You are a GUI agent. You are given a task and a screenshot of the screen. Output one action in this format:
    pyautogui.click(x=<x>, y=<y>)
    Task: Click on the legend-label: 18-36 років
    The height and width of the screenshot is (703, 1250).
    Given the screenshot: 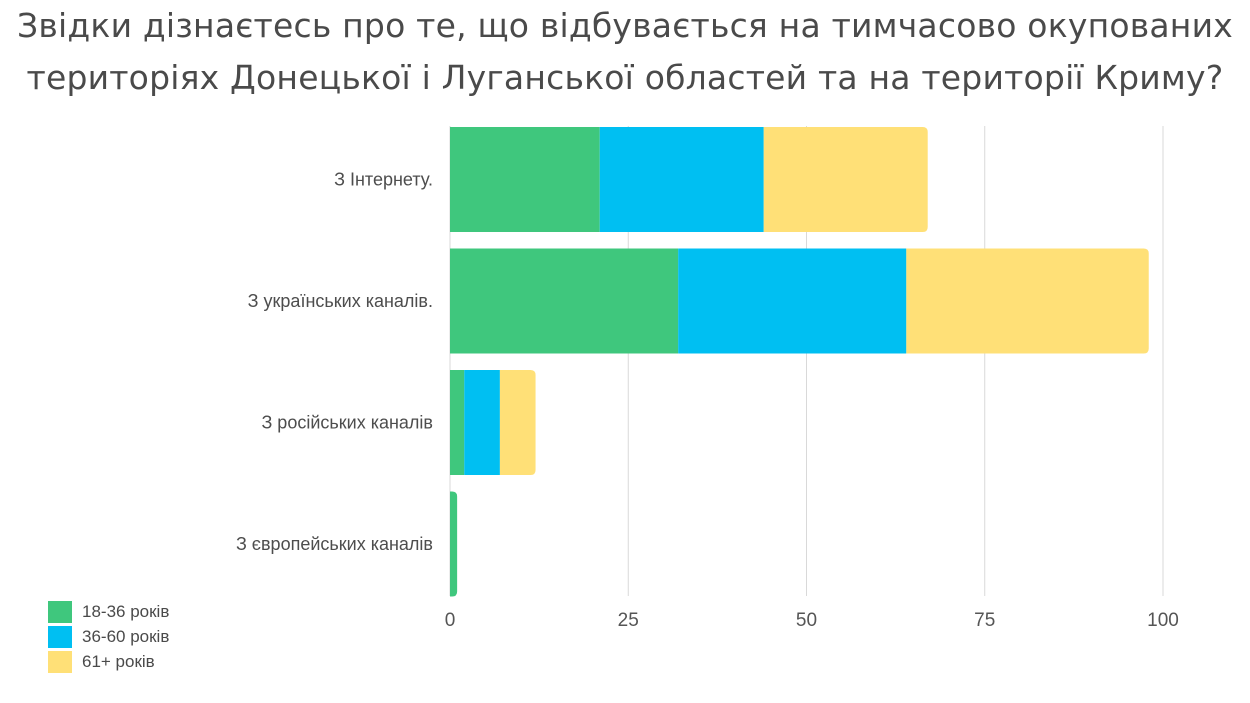 What is the action you would take?
    pyautogui.click(x=125, y=611)
    